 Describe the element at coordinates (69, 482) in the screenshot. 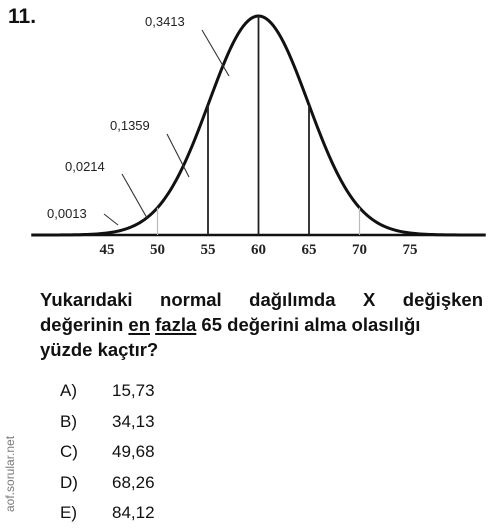

I see `option-d-letter: D)` at that location.